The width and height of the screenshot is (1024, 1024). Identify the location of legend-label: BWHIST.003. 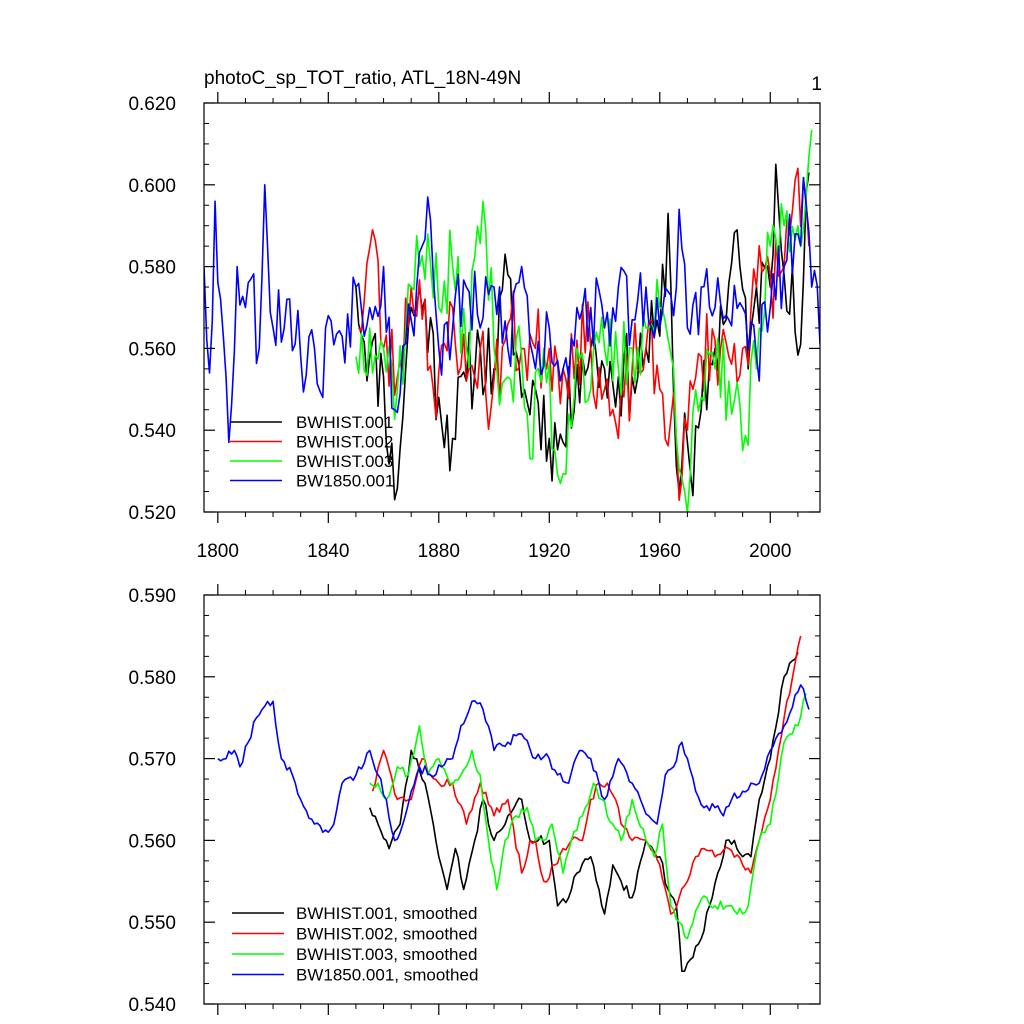
(344, 461).